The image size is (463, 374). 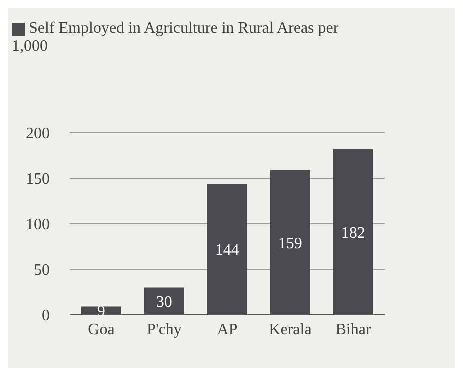 I want to click on y-tick-label: 0, so click(x=46, y=316).